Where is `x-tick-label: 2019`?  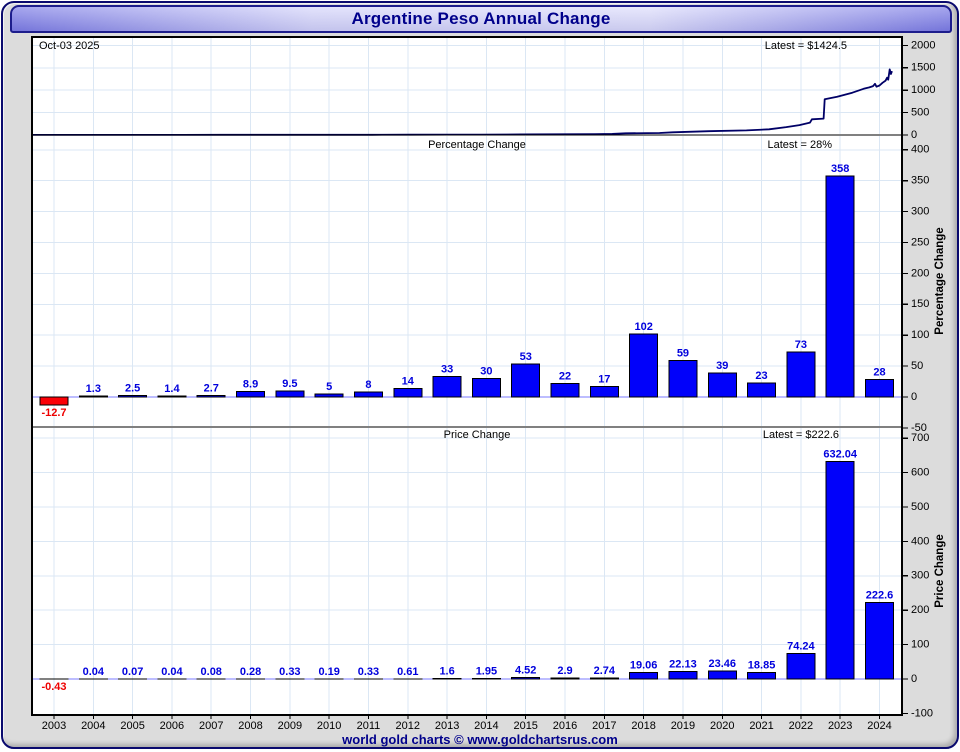 x-tick-label: 2019 is located at coordinates (683, 726).